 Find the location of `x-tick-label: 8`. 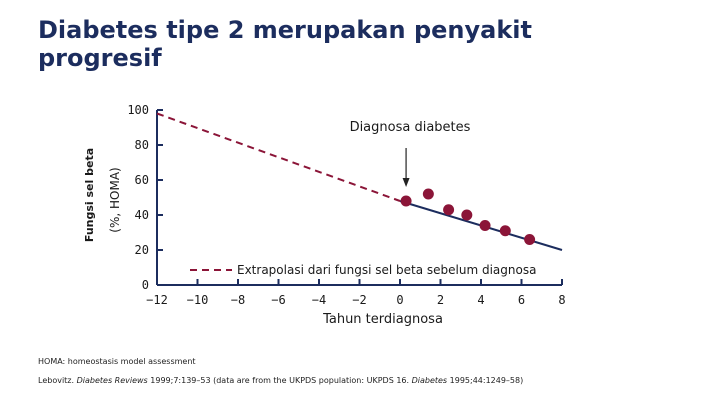

x-tick-label: 8 is located at coordinates (561, 300).